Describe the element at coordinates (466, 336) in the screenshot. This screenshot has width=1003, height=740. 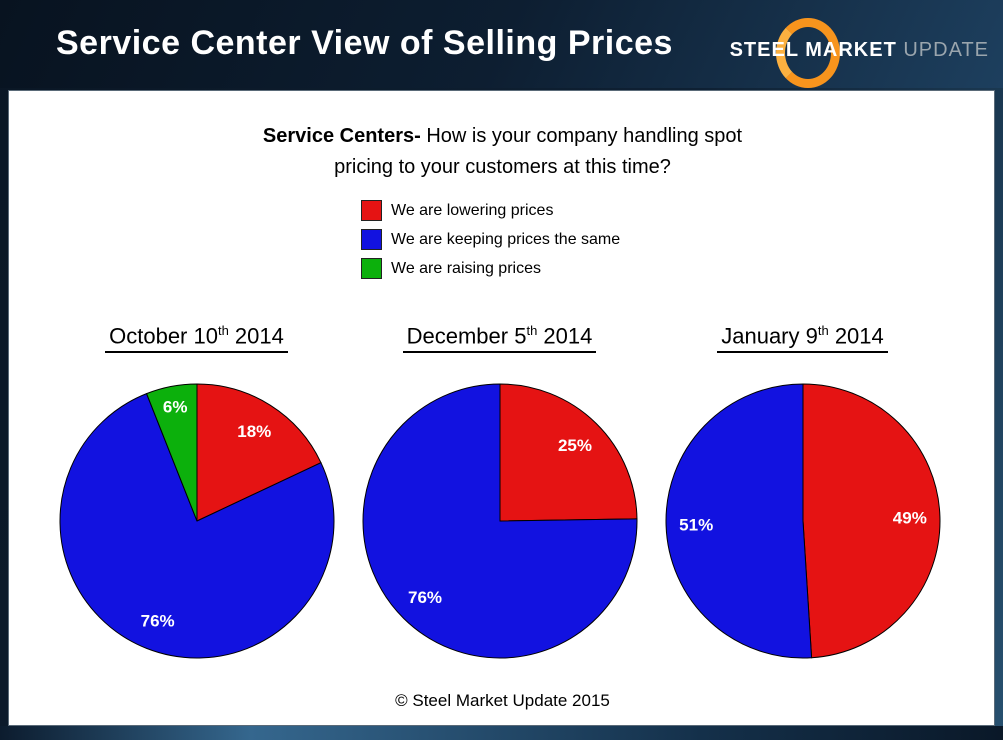
I see `pie-title-text: December 5` at that location.